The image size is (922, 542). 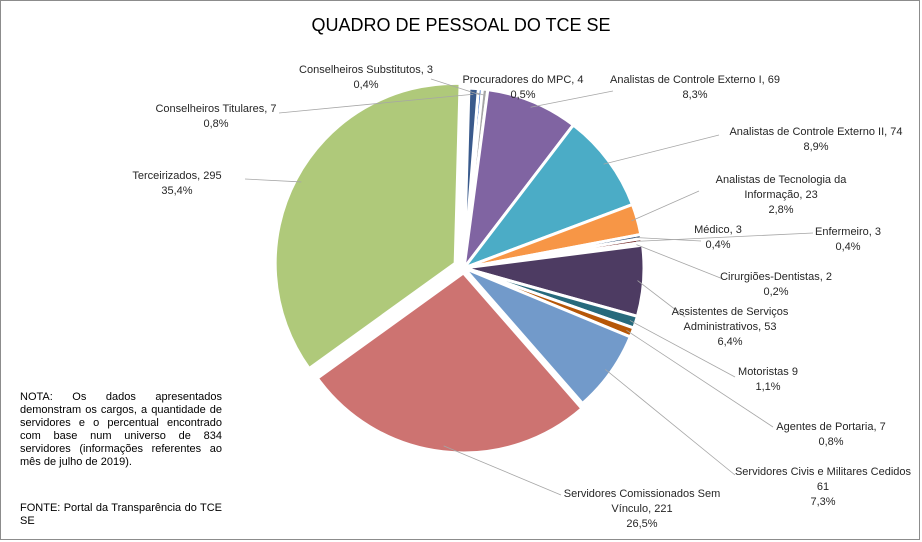 What do you see at coordinates (767, 387) in the screenshot?
I see `slice-label-line: 1,1%` at bounding box center [767, 387].